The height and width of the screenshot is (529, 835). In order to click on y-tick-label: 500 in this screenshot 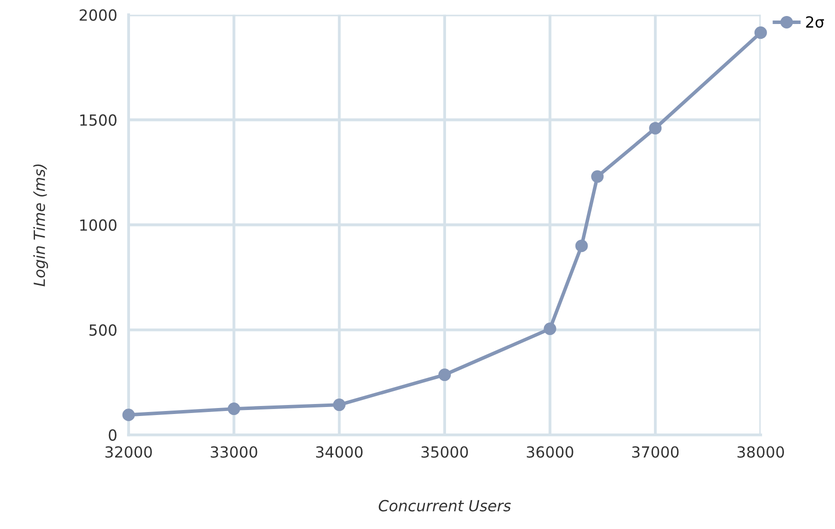, I will do `click(102, 330)`.